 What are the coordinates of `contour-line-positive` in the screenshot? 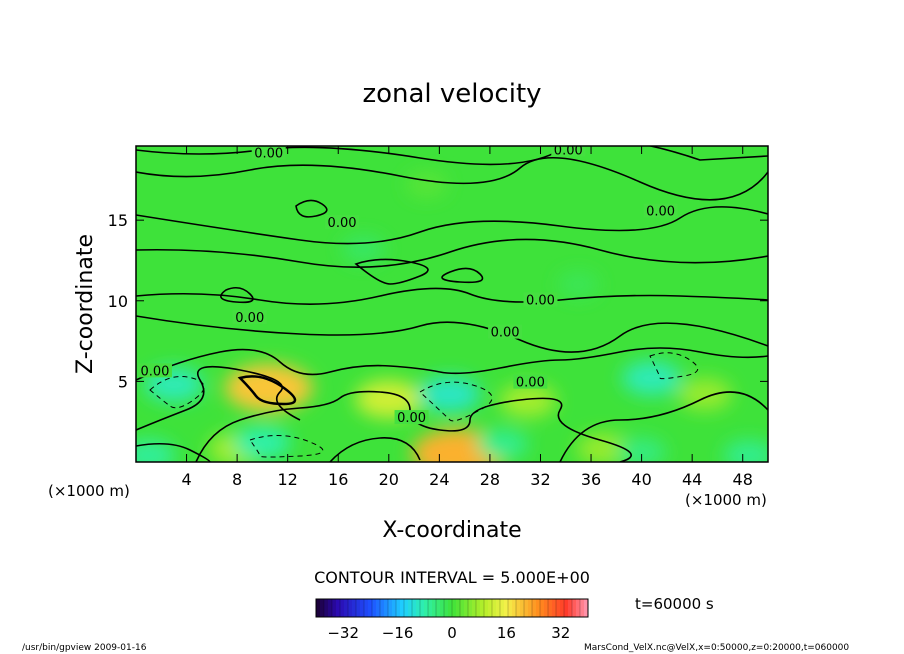 It's located at (267, 390).